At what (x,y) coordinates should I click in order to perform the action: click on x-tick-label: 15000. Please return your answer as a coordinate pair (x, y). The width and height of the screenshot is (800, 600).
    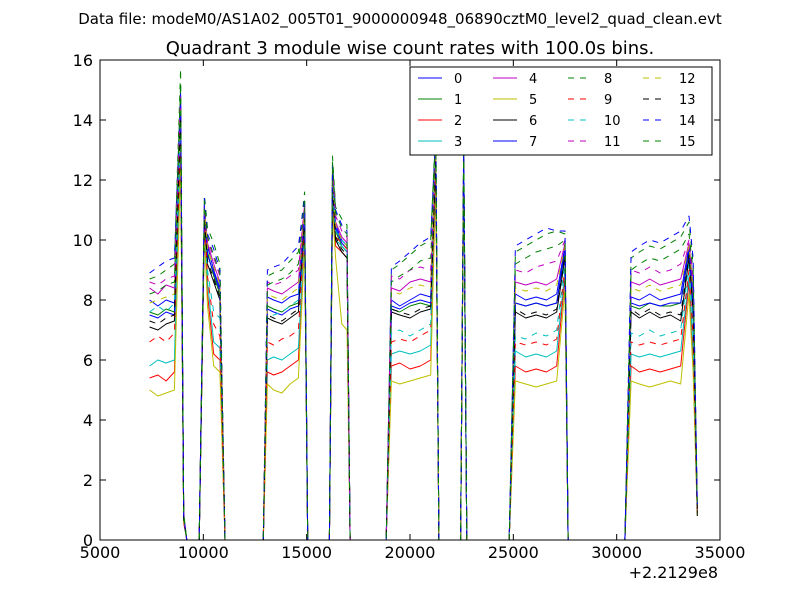
    Looking at the image, I should click on (306, 552).